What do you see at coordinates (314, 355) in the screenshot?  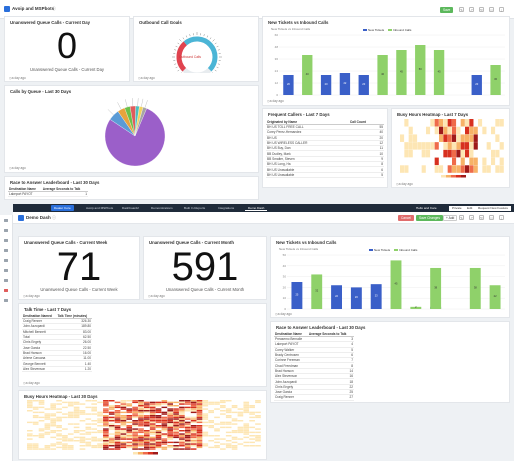 I see `table-row: Brady Centrosen 6` at bounding box center [314, 355].